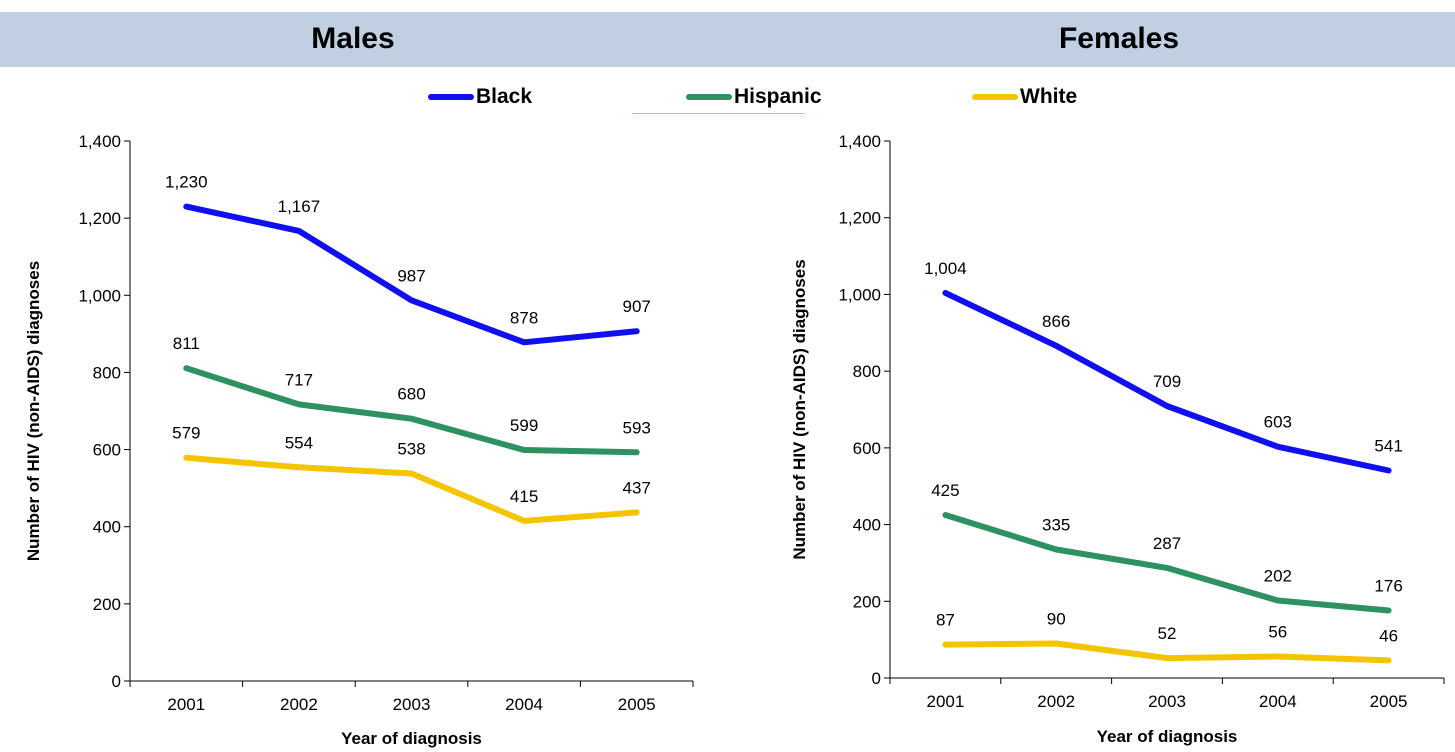 Image resolution: width=1455 pixels, height=752 pixels. What do you see at coordinates (867, 371) in the screenshot?
I see `females-y-tick-label: 800` at bounding box center [867, 371].